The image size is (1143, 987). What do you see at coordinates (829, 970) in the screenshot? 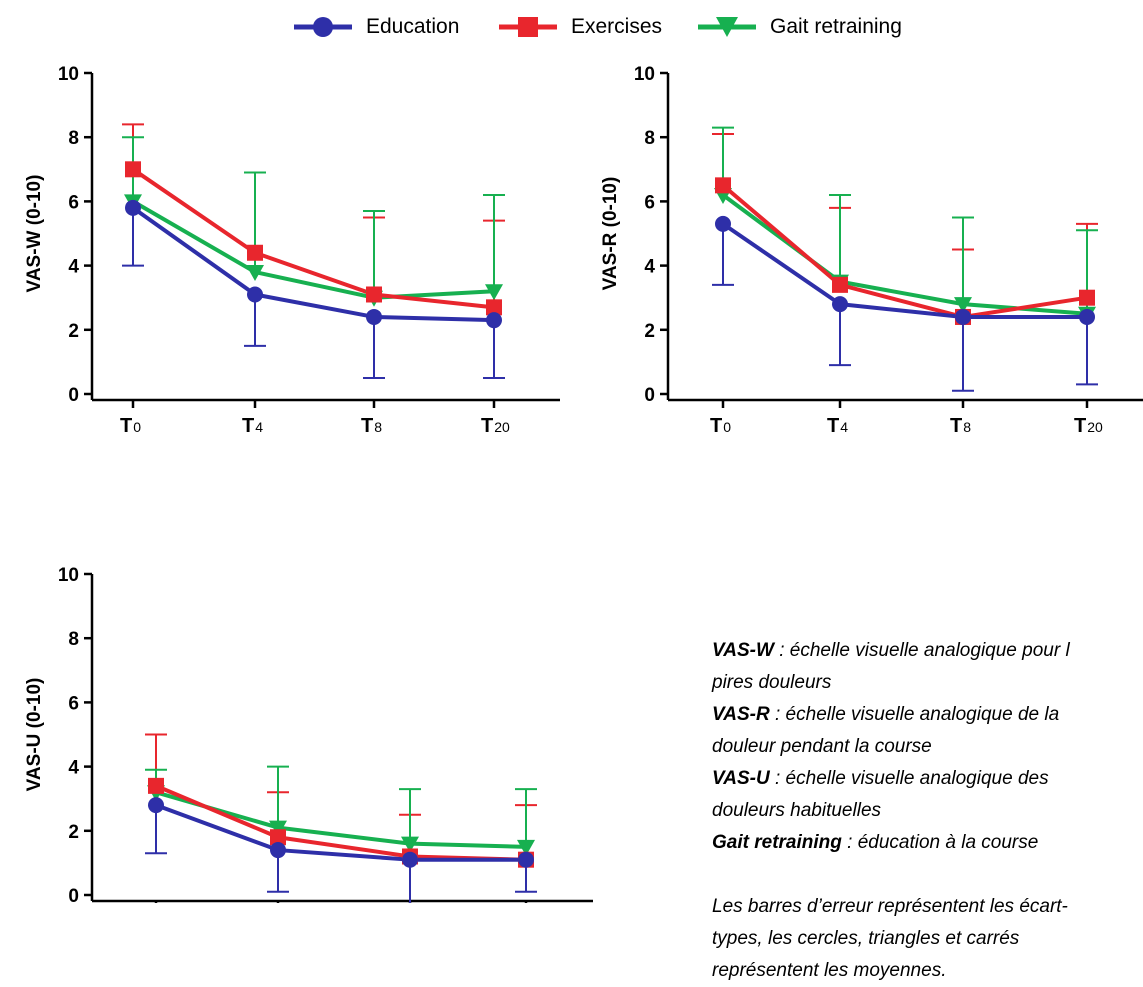
I see `note-line: représentent les moyennes.` at bounding box center [829, 970].